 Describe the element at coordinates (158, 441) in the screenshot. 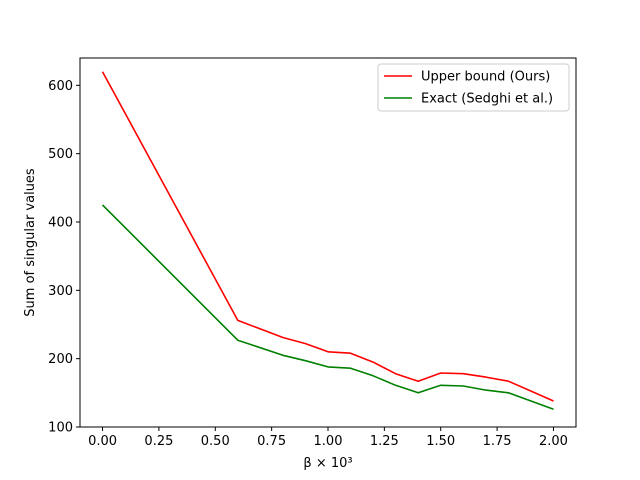

I see `x-tick-label: 0.25` at that location.